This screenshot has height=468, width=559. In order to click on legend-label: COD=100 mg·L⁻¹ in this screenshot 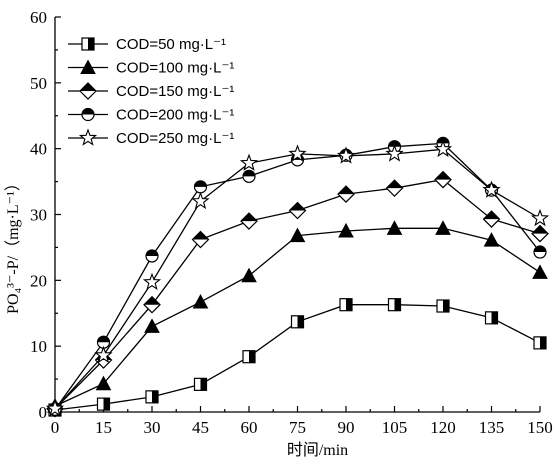, I will do `click(175, 68)`.